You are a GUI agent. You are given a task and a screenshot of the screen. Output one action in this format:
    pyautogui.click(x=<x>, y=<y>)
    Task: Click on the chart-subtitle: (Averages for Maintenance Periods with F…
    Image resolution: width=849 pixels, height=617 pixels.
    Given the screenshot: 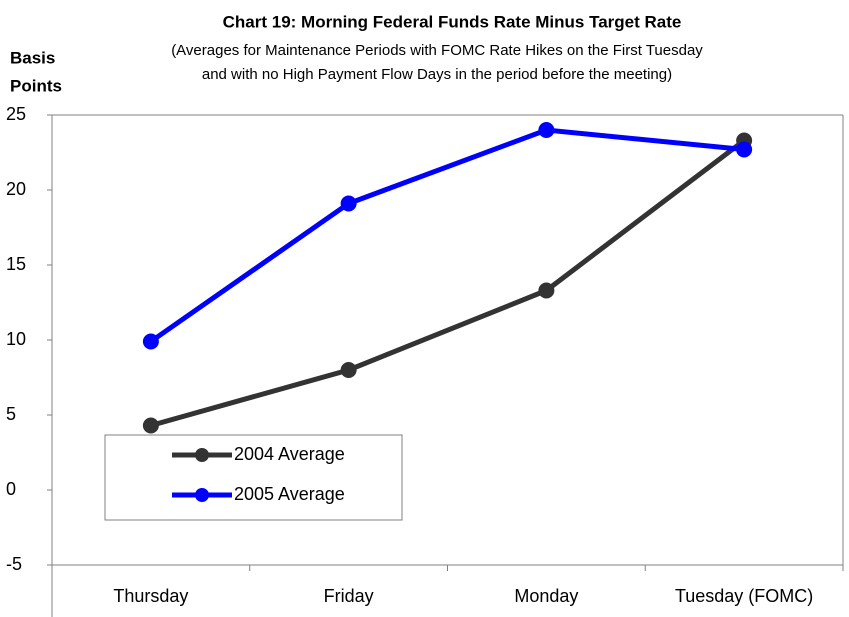 What is the action you would take?
    pyautogui.click(x=437, y=50)
    